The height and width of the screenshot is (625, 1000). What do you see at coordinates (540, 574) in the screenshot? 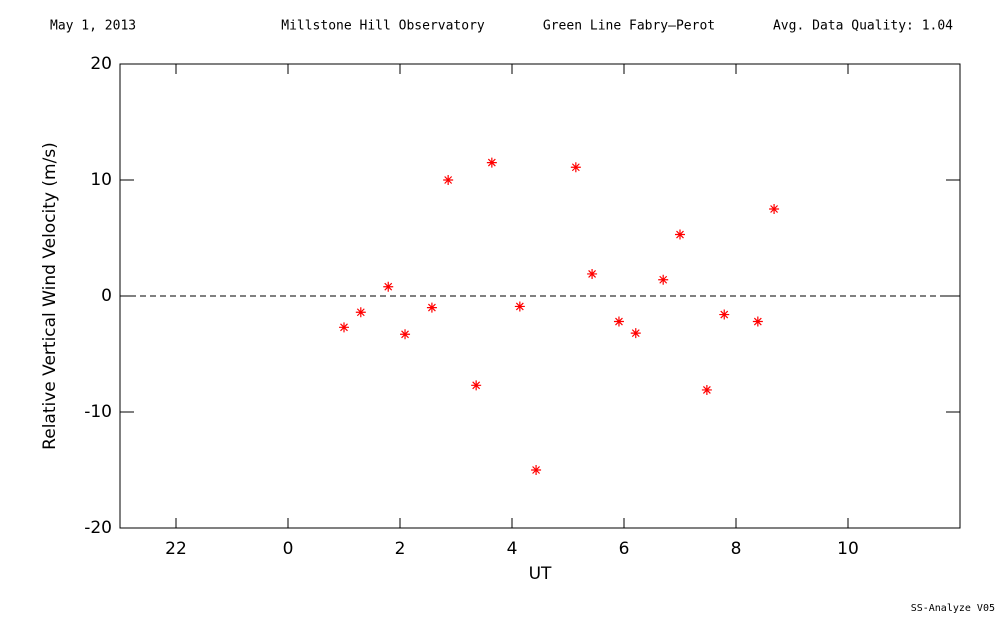
I see `x-axis-label: UT` at bounding box center [540, 574].